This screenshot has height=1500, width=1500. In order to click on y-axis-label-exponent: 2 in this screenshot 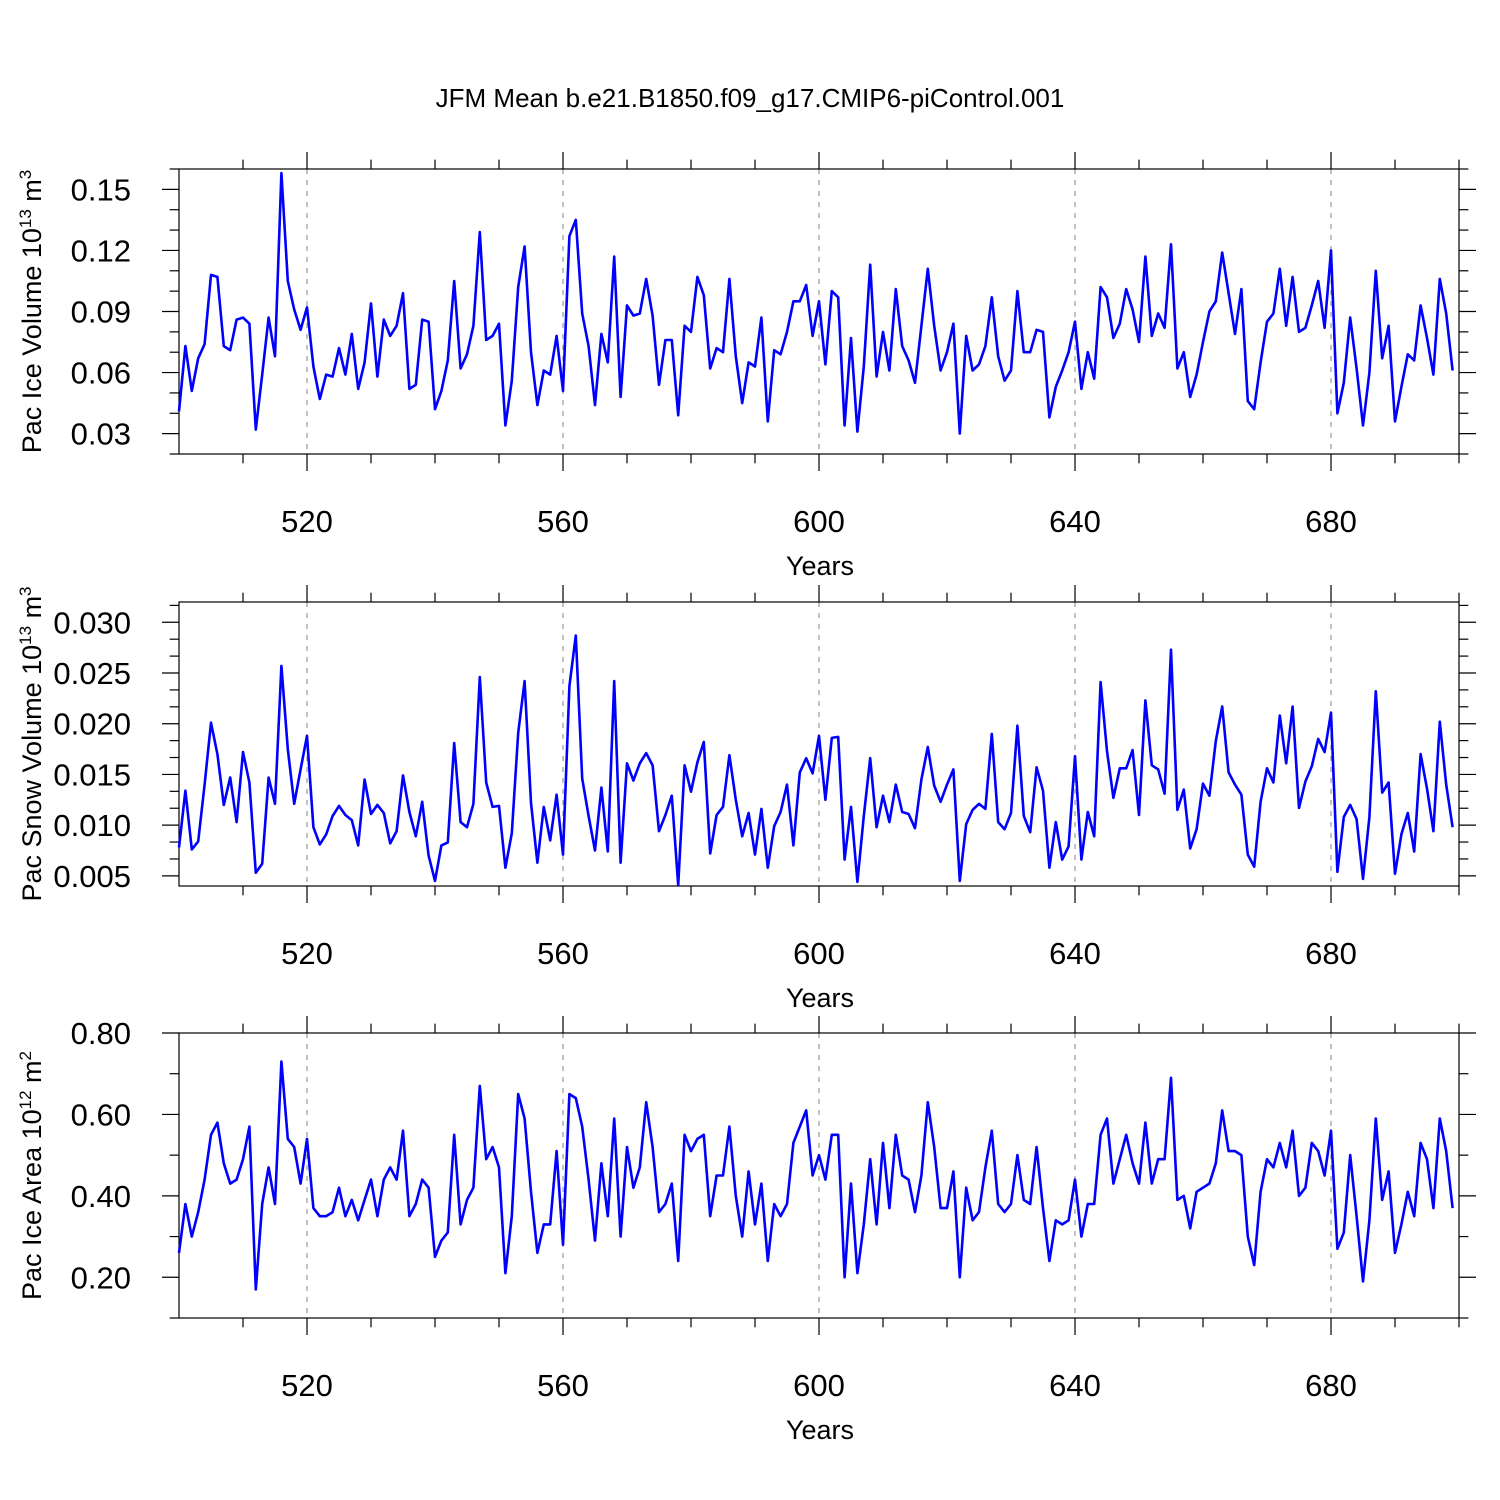, I will do `click(25, 1055)`.